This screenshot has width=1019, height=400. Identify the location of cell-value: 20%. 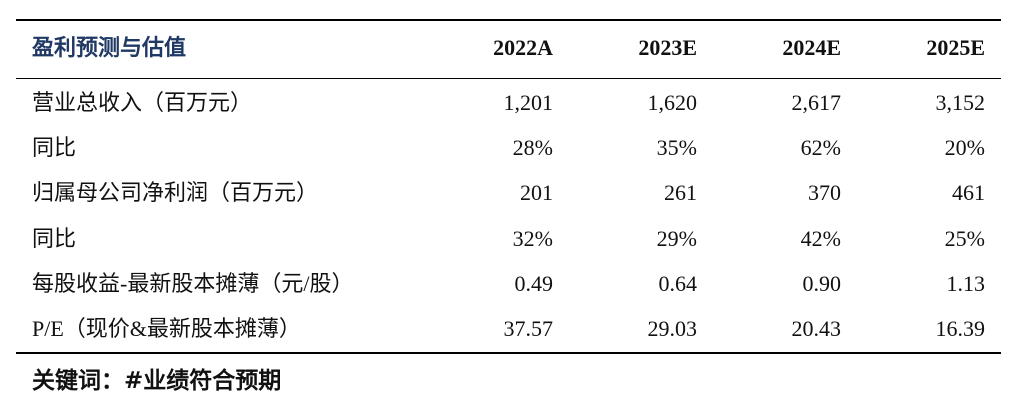
(964, 148).